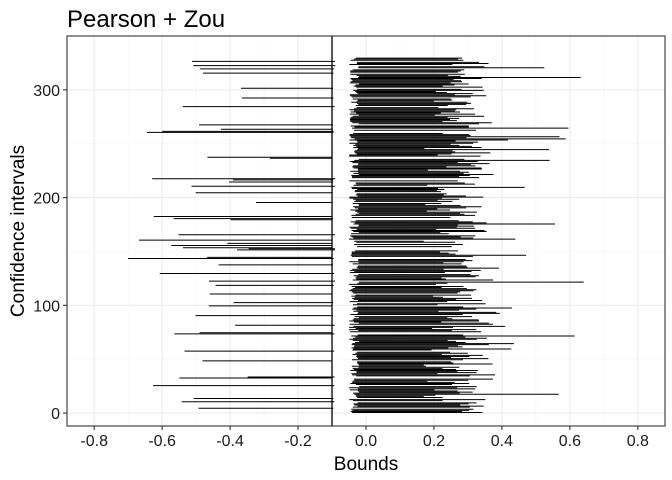  Describe the element at coordinates (366, 464) in the screenshot. I see `x-axis-title: Bounds` at that location.